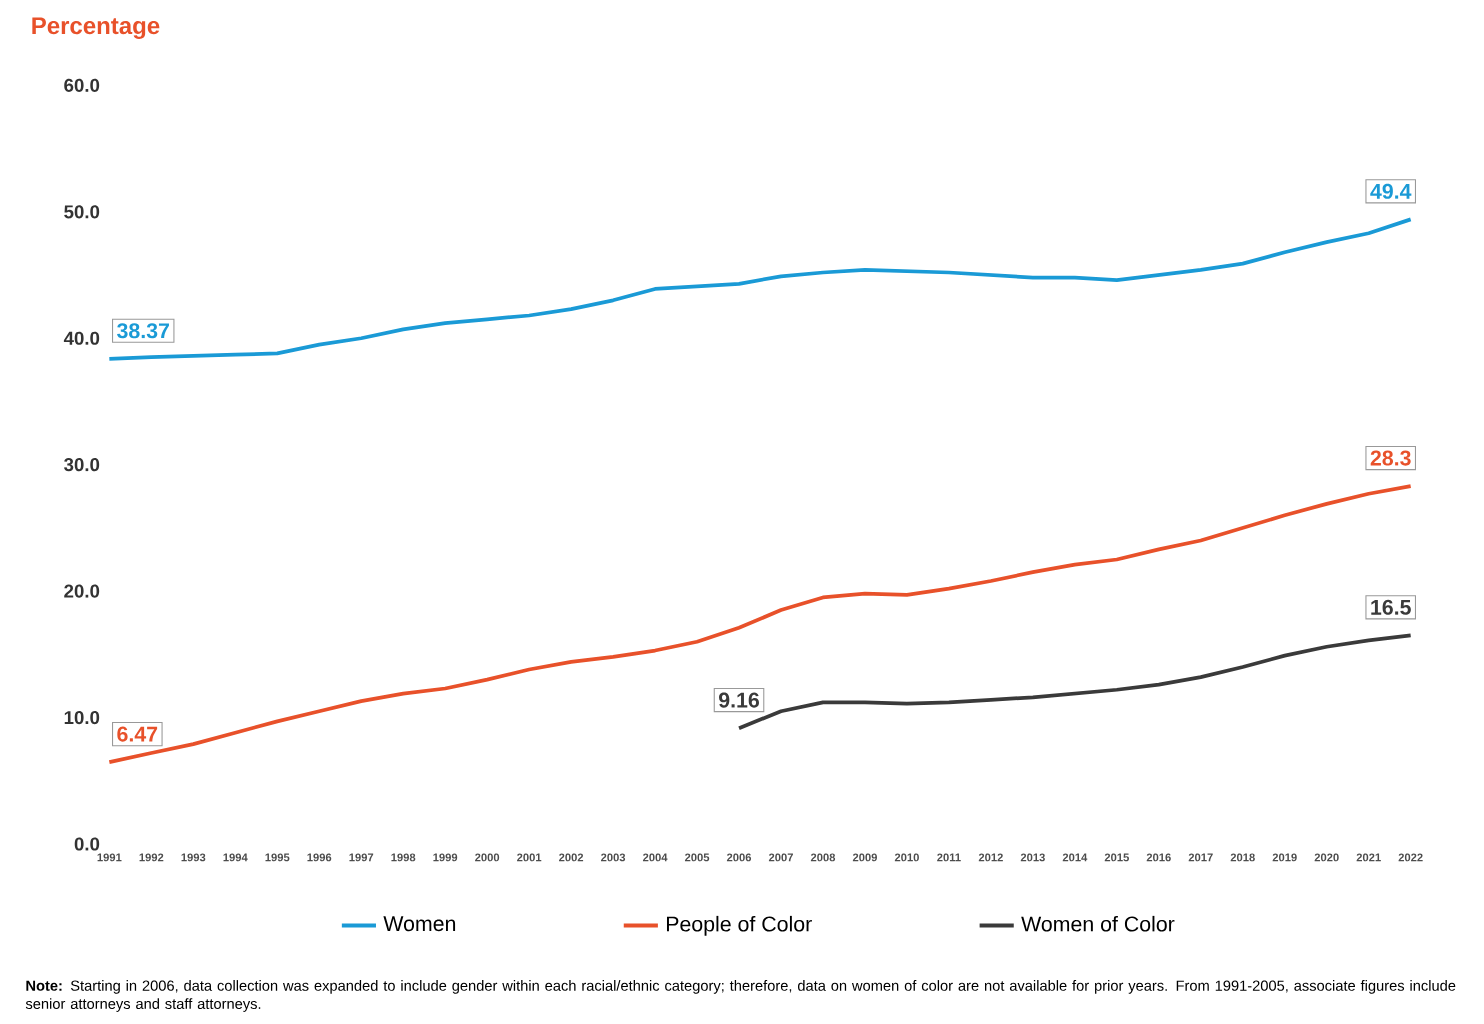  What do you see at coordinates (1098, 923) in the screenshot?
I see `legend-label: Women of Color` at bounding box center [1098, 923].